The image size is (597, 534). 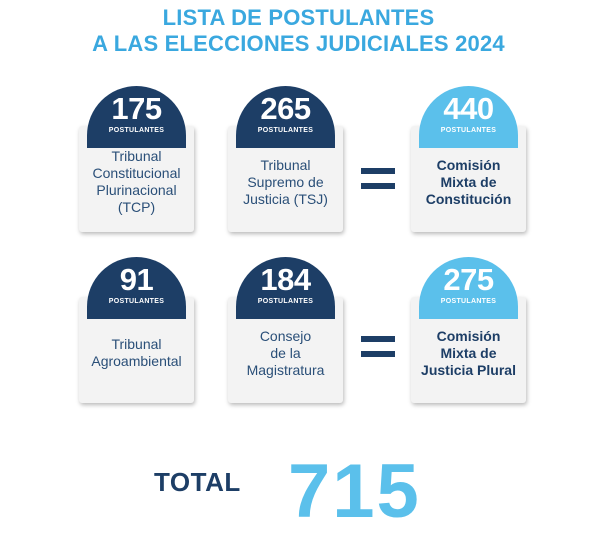 I want to click on title-line-2: A LAS ELECCIONES JUDICIALES 2024, so click(x=298, y=43).